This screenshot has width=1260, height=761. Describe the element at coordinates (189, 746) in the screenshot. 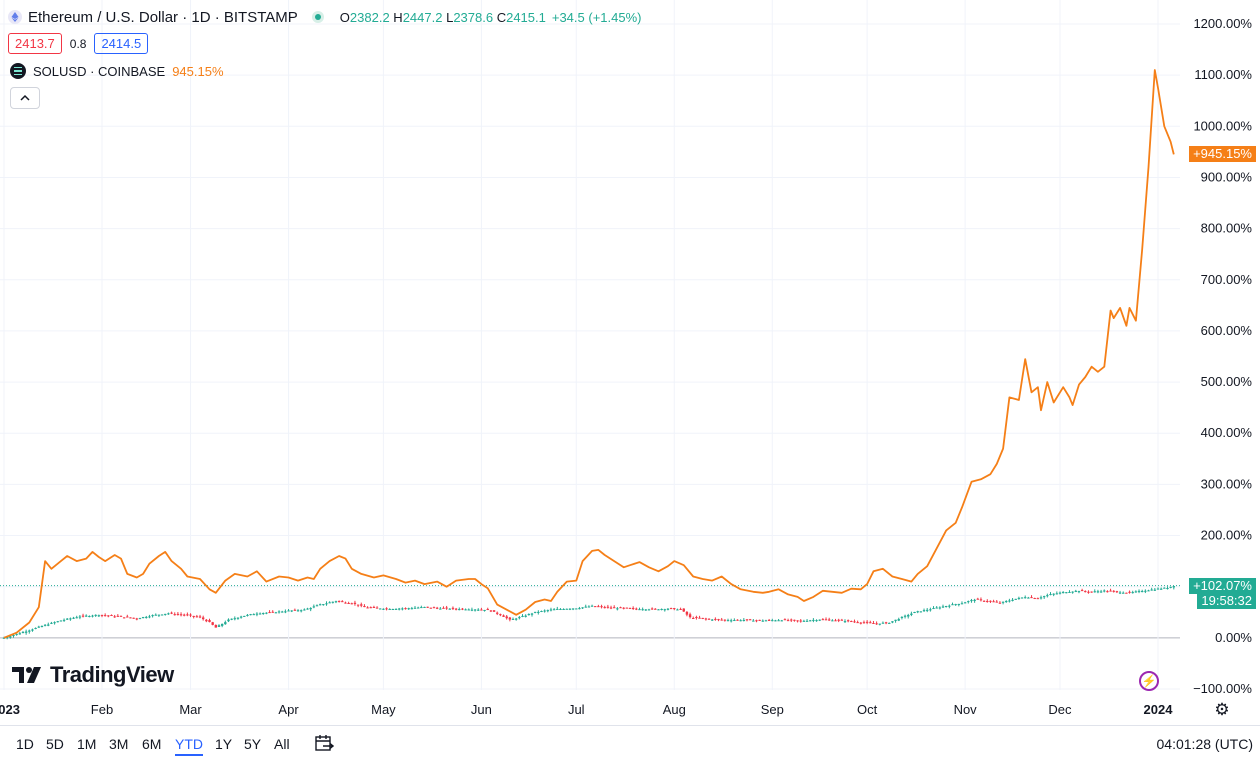

I see `range-ytd-button: YTD` at that location.